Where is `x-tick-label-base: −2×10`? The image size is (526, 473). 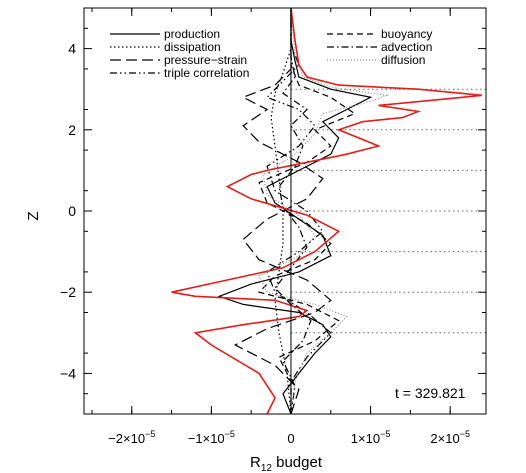
x-tick-label-base: −2×10 is located at coordinates (126, 438).